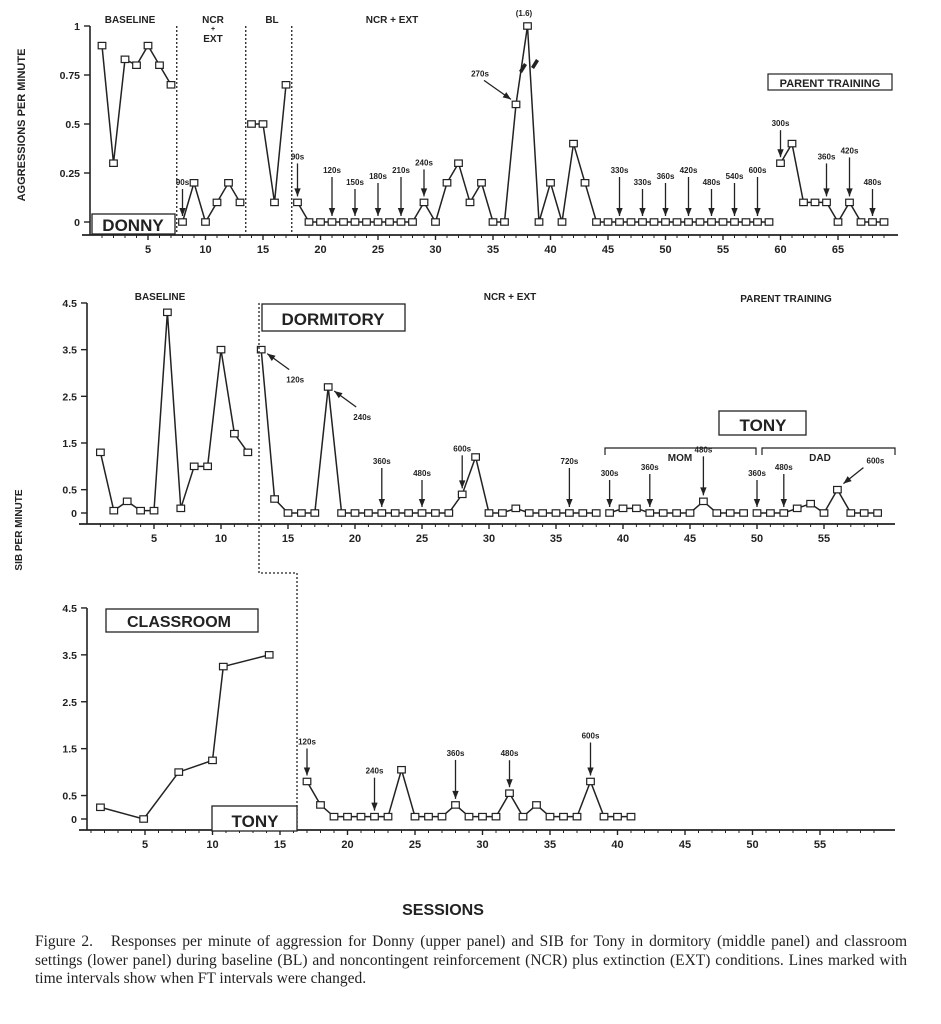 This screenshot has height=1024, width=941. What do you see at coordinates (680, 451) in the screenshot?
I see `bracket-mom` at bounding box center [680, 451].